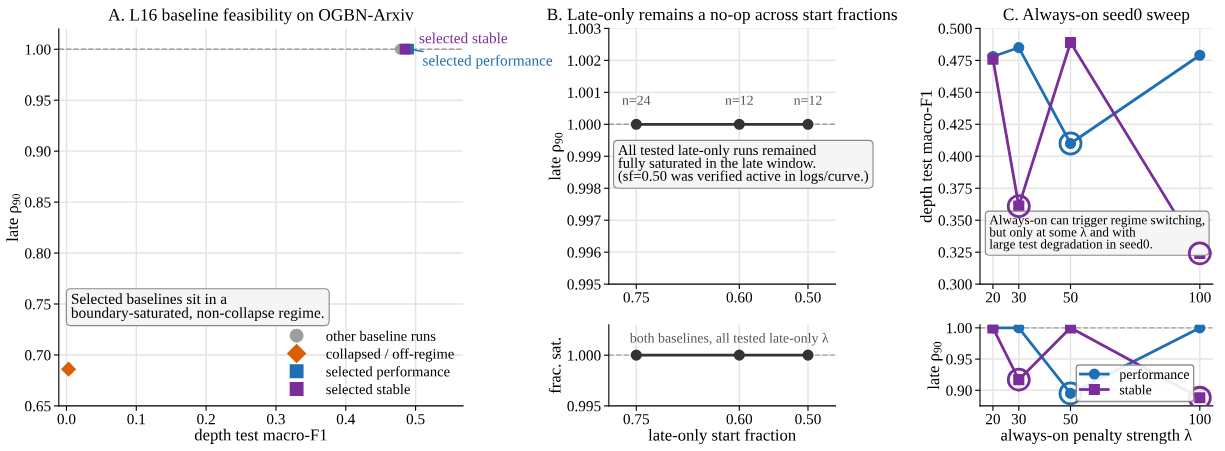 The width and height of the screenshot is (1225, 451). I want to click on legend-label: selected performance, so click(388, 373).